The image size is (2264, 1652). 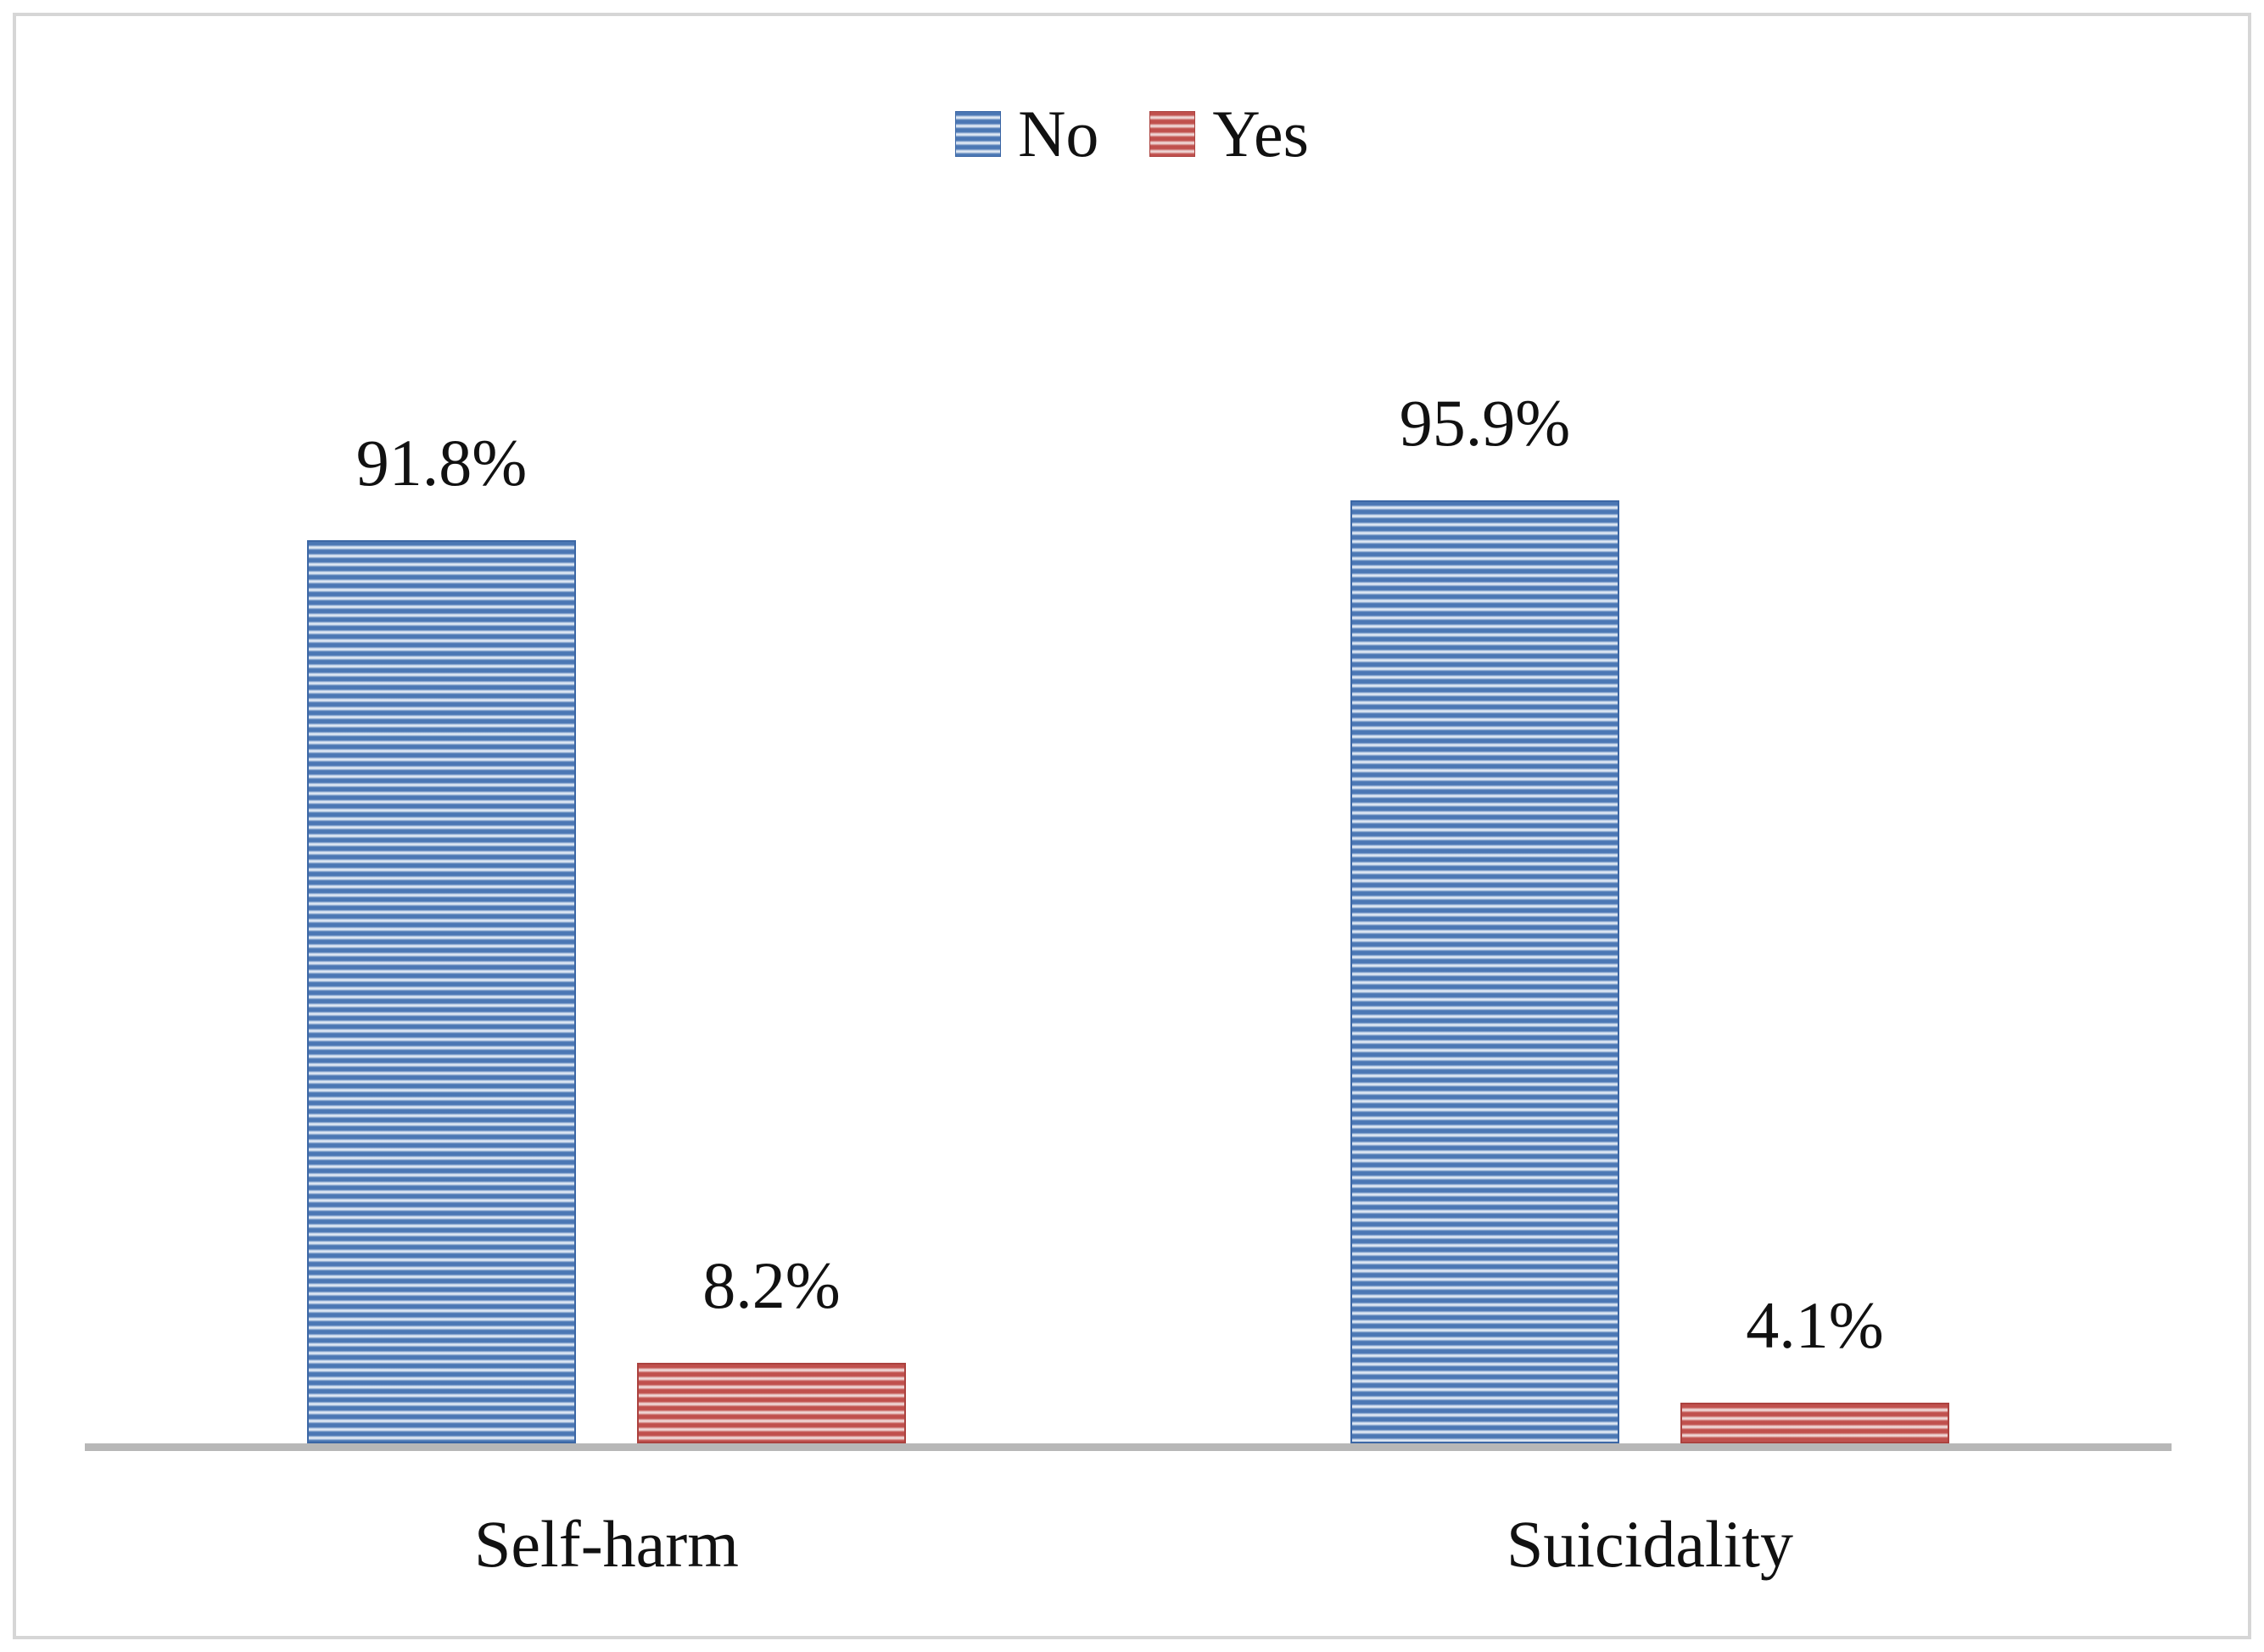 What do you see at coordinates (1128, 1447) in the screenshot?
I see `x-axis-line` at bounding box center [1128, 1447].